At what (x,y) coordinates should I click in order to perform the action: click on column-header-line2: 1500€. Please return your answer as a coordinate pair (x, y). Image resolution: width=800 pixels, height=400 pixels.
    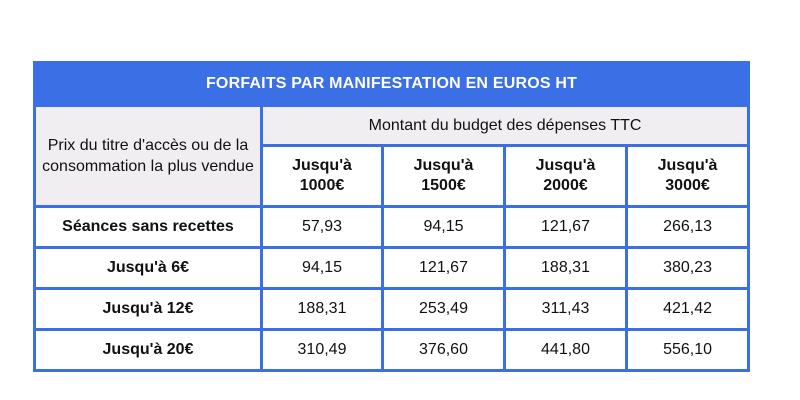
    Looking at the image, I should click on (443, 185).